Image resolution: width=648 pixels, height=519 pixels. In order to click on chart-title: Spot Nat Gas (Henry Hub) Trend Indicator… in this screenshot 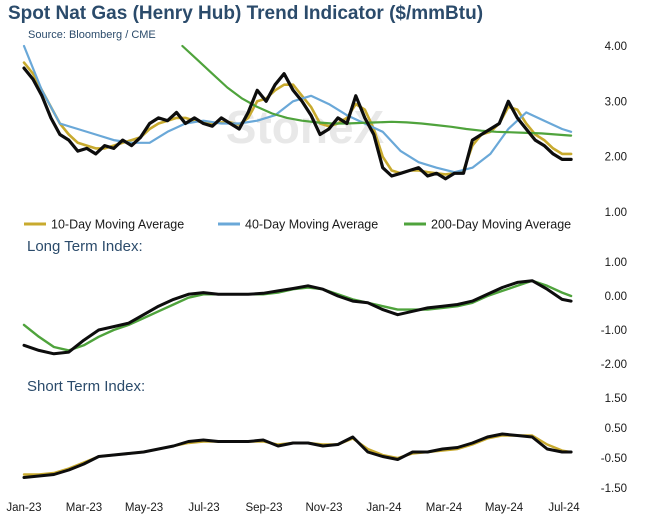, I will do `click(246, 13)`.